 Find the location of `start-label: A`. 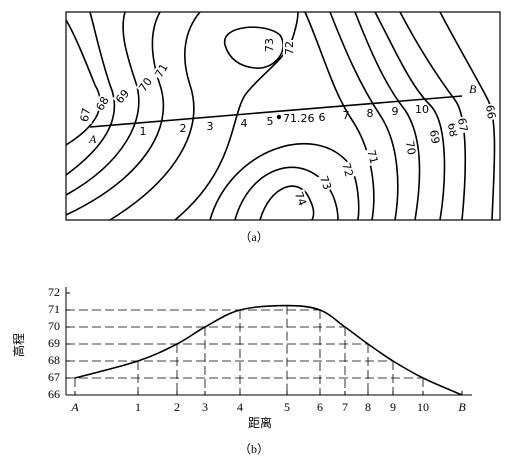

start-label: A is located at coordinates (92, 139).